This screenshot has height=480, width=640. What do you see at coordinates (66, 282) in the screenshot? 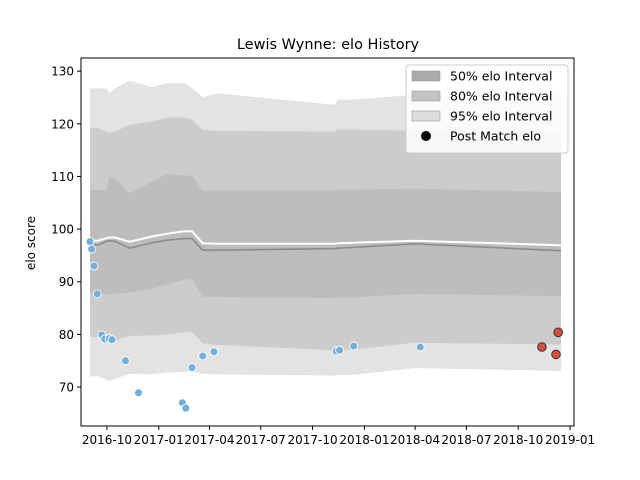
I see `y-tick-label: 90` at bounding box center [66, 282].